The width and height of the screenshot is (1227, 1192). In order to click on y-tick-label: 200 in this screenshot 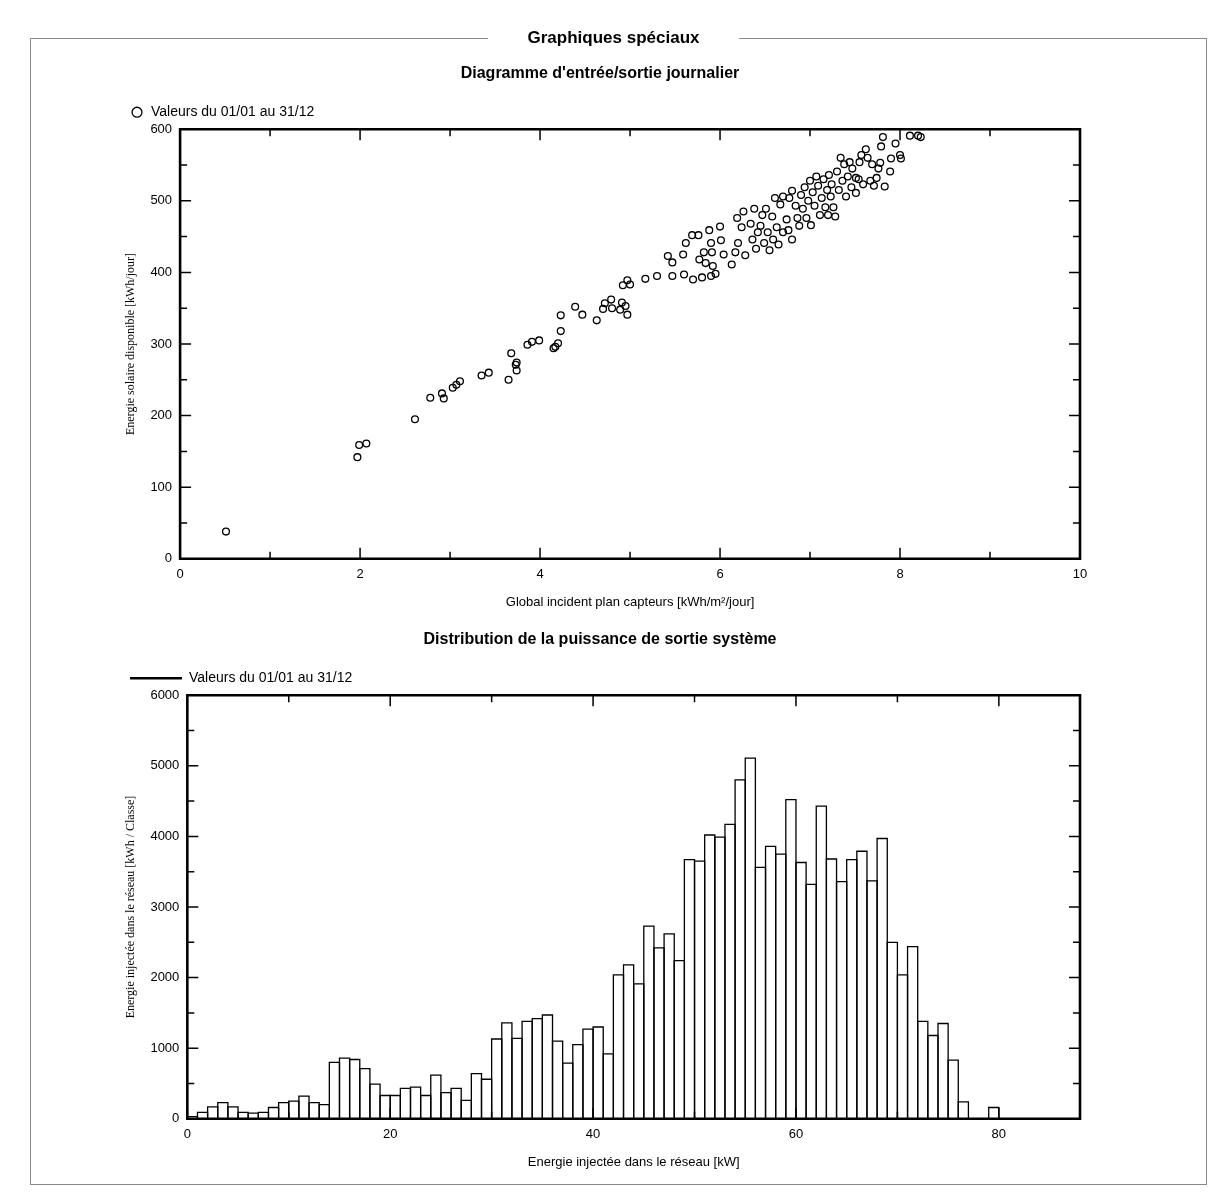, I will do `click(161, 415)`.